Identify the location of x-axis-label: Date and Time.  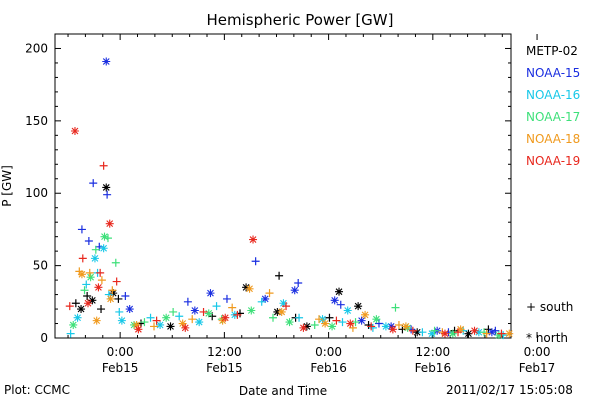
(283, 391).